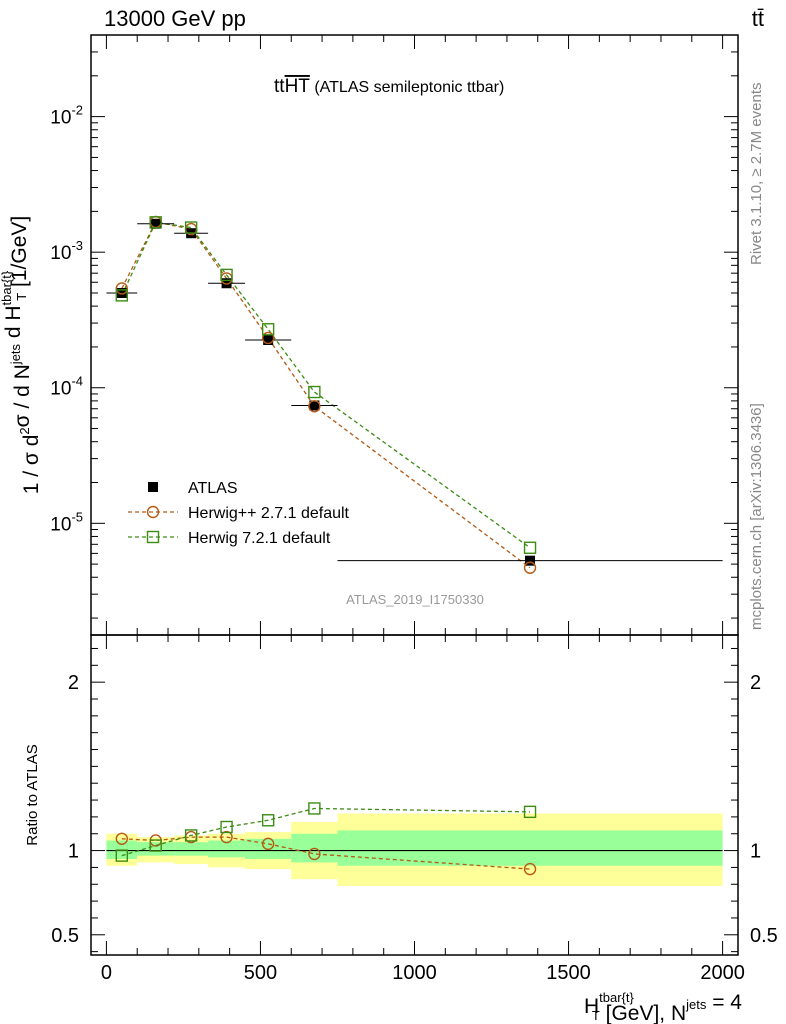 The width and height of the screenshot is (786, 1024). Describe the element at coordinates (175, 18) in the screenshot. I see `header-left-label: 13000 GeV pp` at that location.